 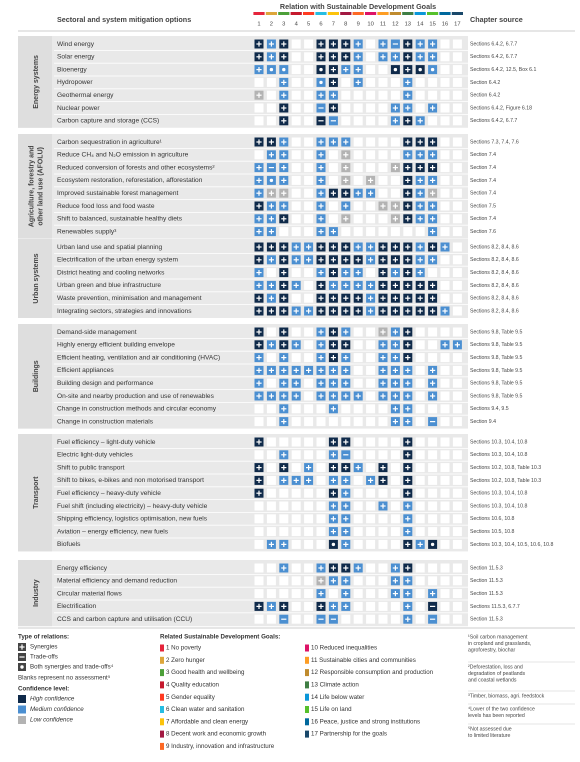 I want to click on group-label-band, so click(x=35, y=376).